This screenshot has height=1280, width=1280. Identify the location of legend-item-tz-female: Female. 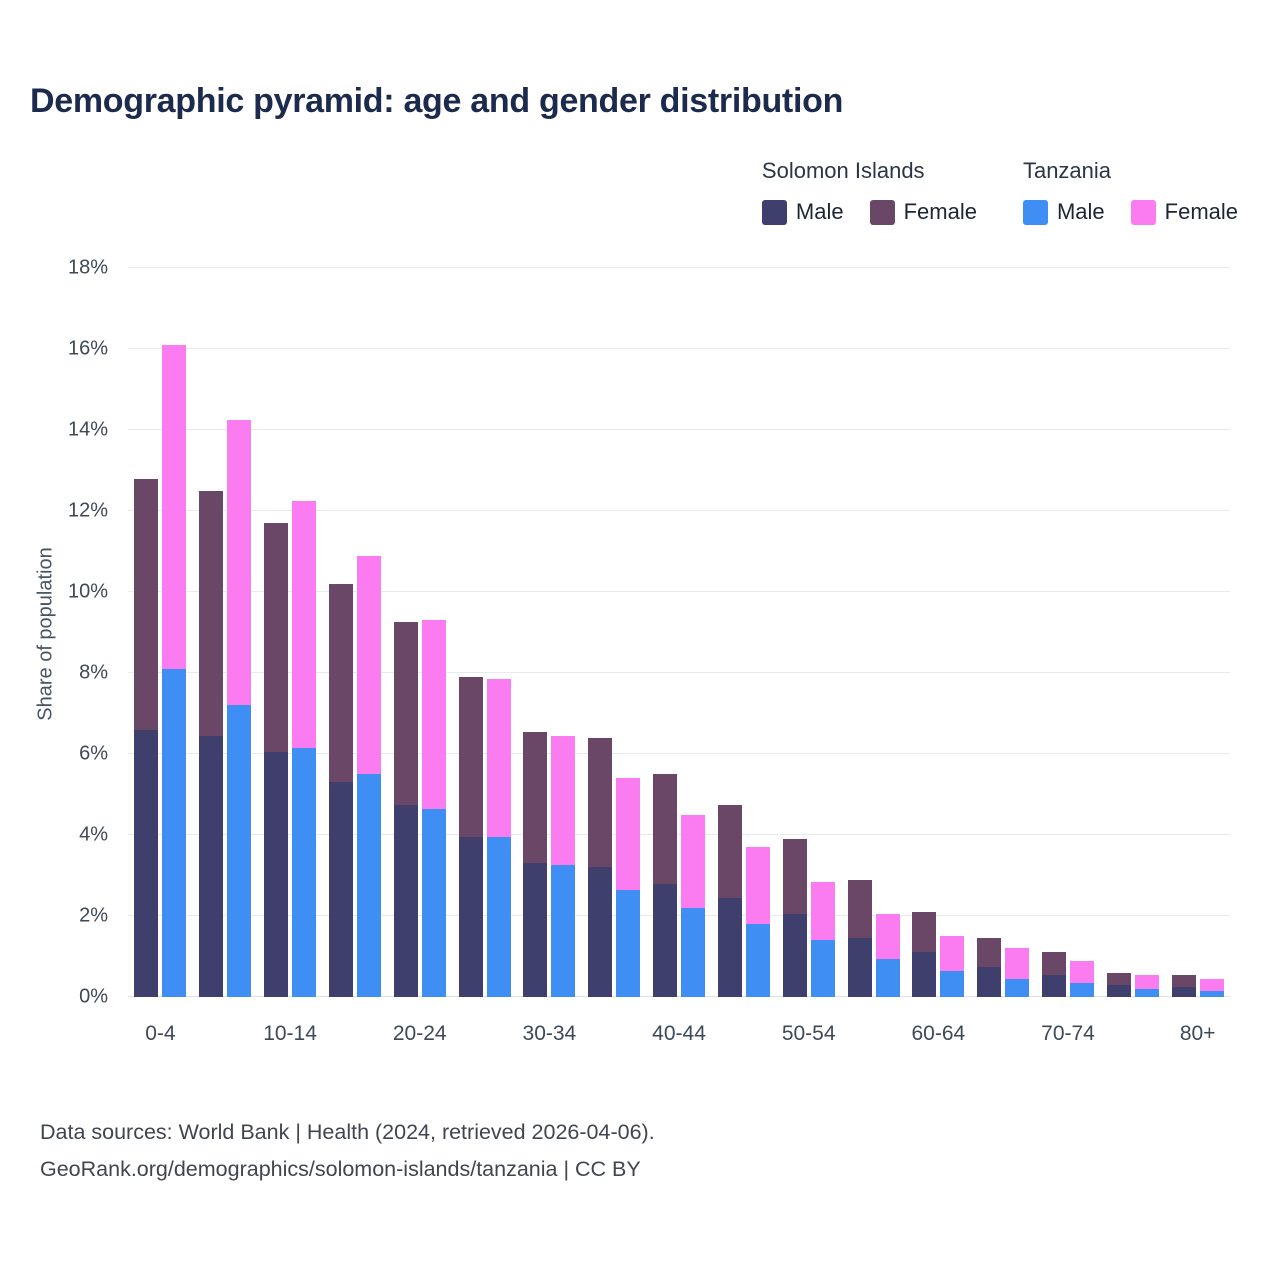
(1184, 212).